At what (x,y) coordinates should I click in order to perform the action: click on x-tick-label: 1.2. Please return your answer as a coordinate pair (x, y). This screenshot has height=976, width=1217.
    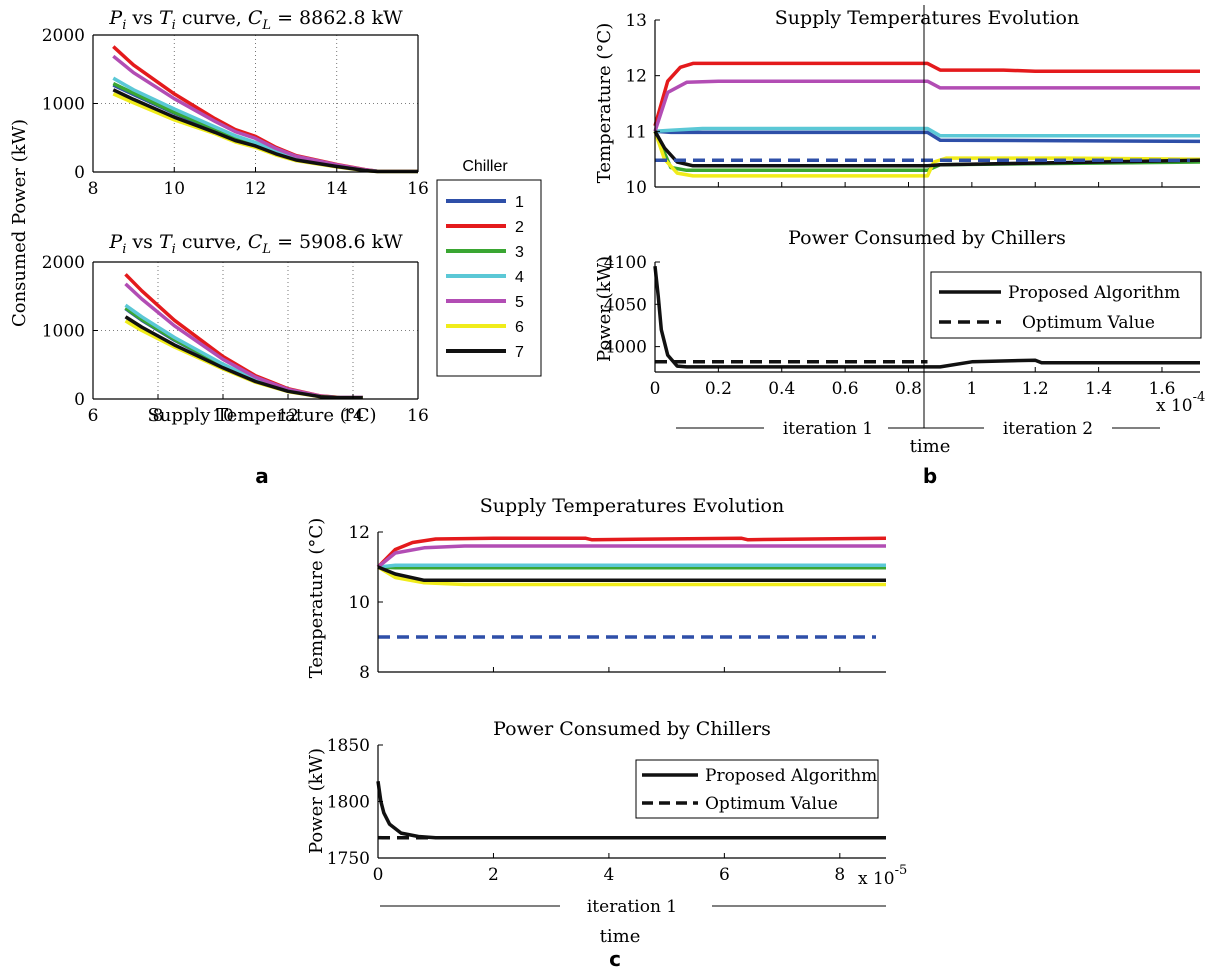
    Looking at the image, I should click on (1035, 389).